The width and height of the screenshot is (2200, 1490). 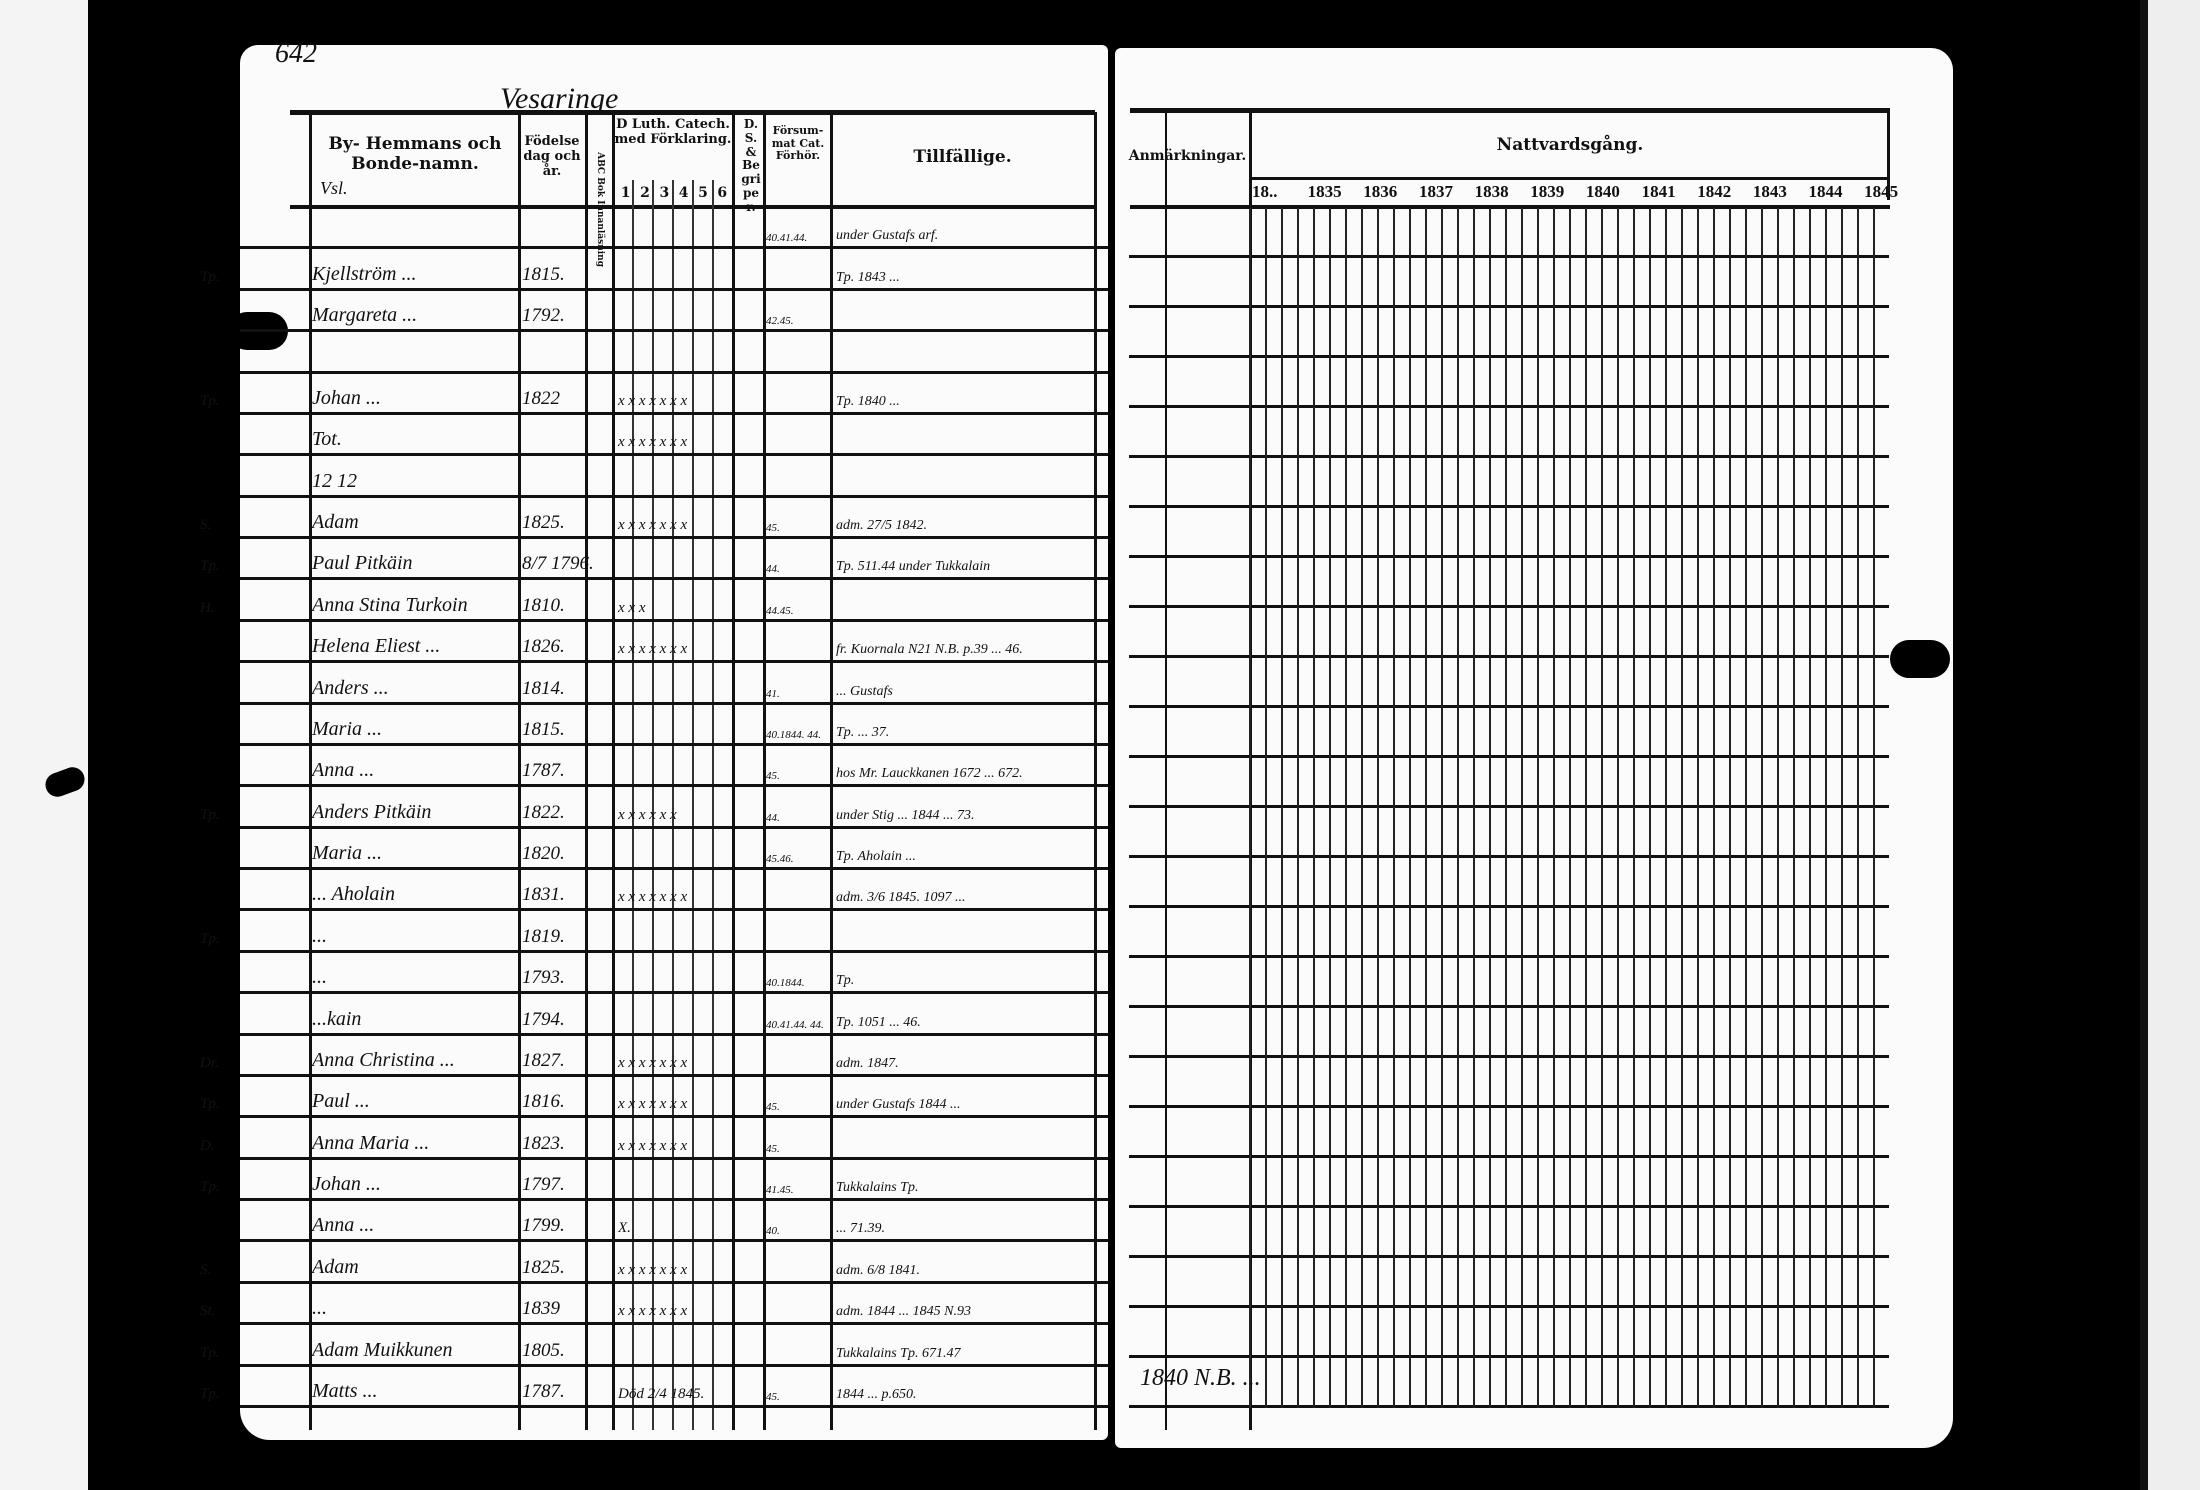 What do you see at coordinates (543, 854) in the screenshot?
I see `row-birth: 1820.` at bounding box center [543, 854].